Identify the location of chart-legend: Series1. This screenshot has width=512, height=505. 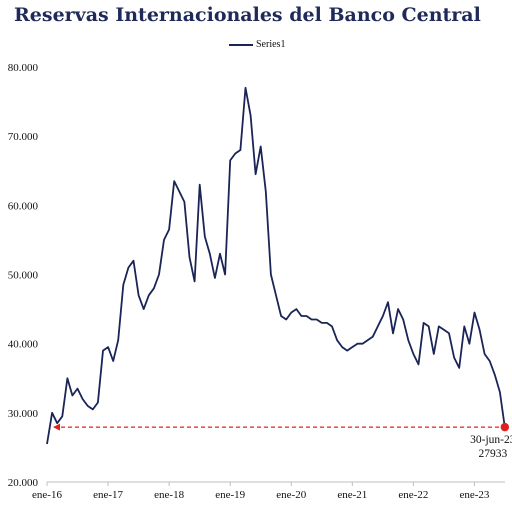
(257, 44).